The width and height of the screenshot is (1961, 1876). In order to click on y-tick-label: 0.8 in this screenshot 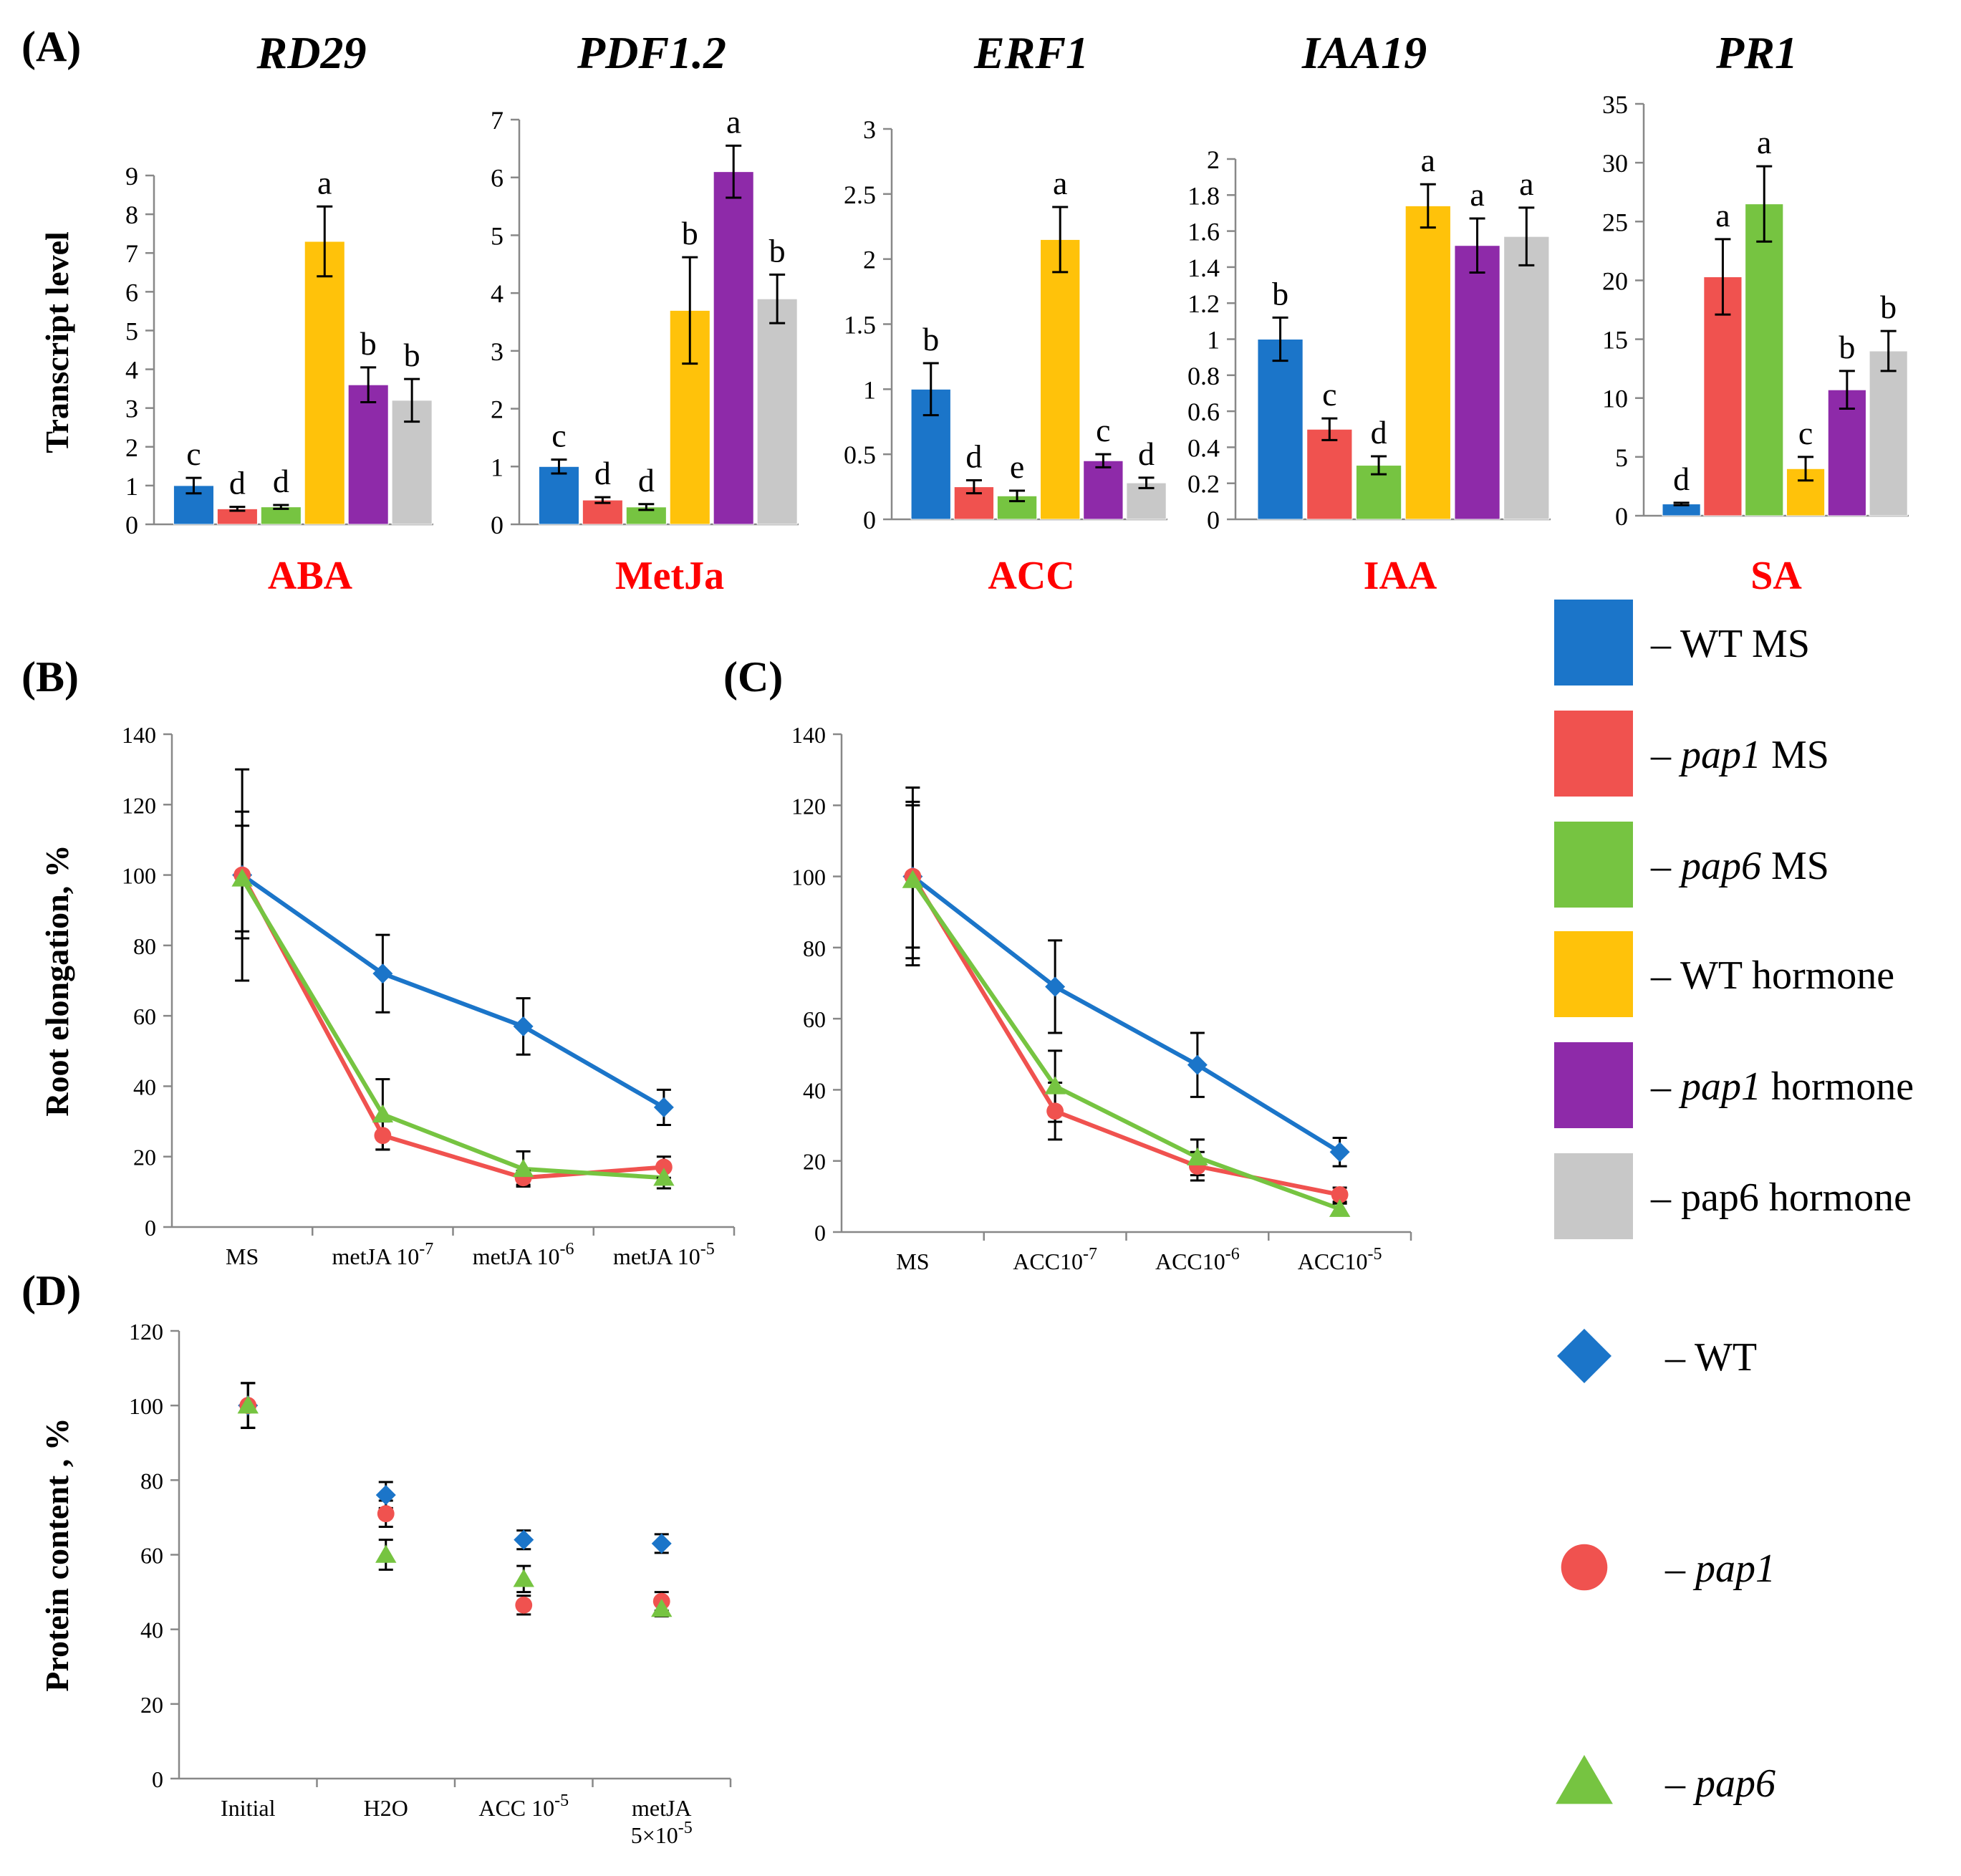, I will do `click(1203, 376)`.